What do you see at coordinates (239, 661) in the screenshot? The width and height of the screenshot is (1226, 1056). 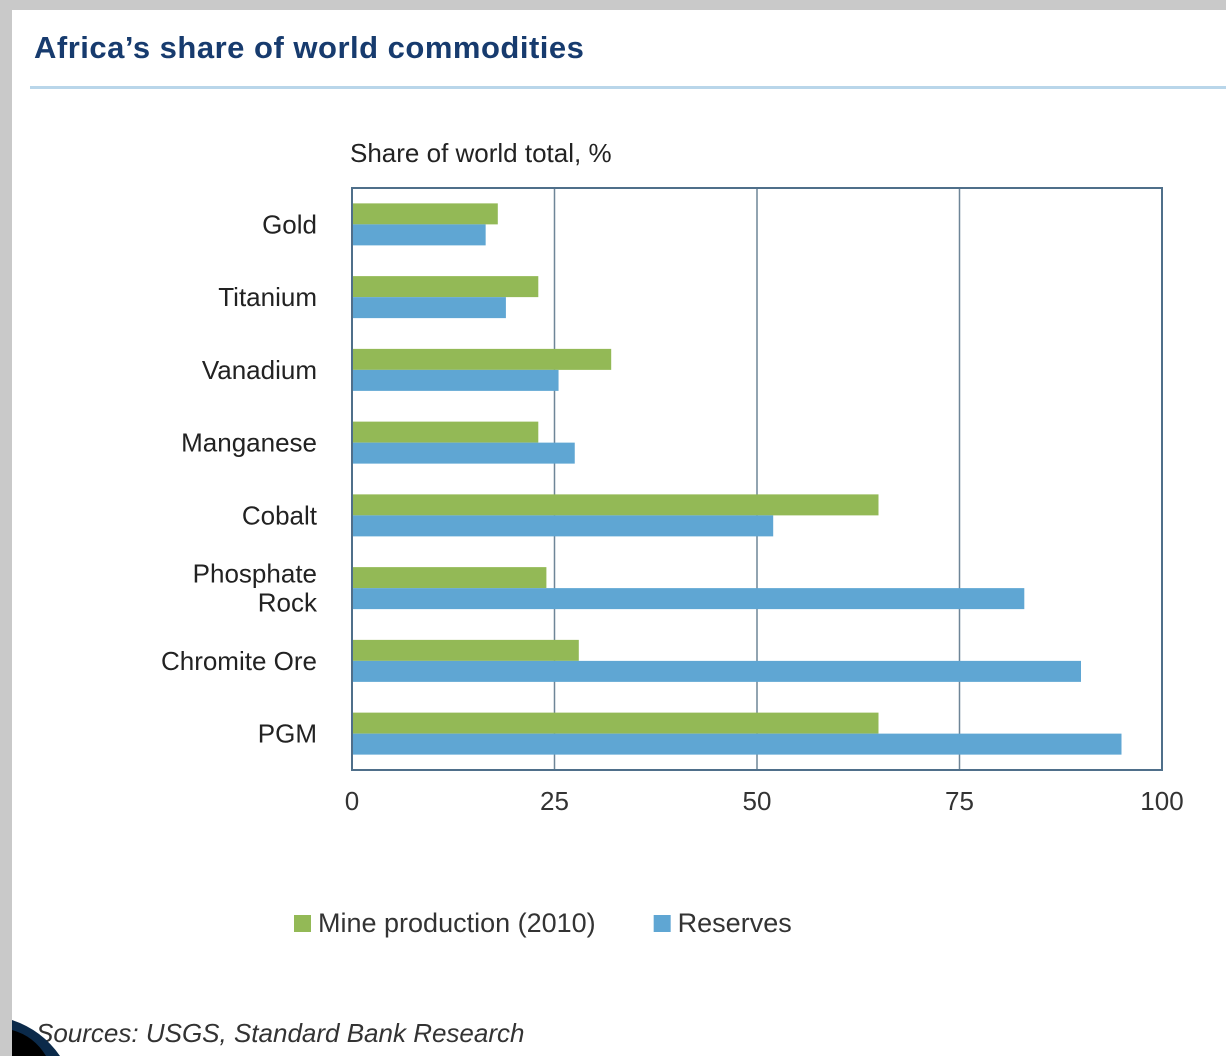 I see `category-label: Chromite Ore` at bounding box center [239, 661].